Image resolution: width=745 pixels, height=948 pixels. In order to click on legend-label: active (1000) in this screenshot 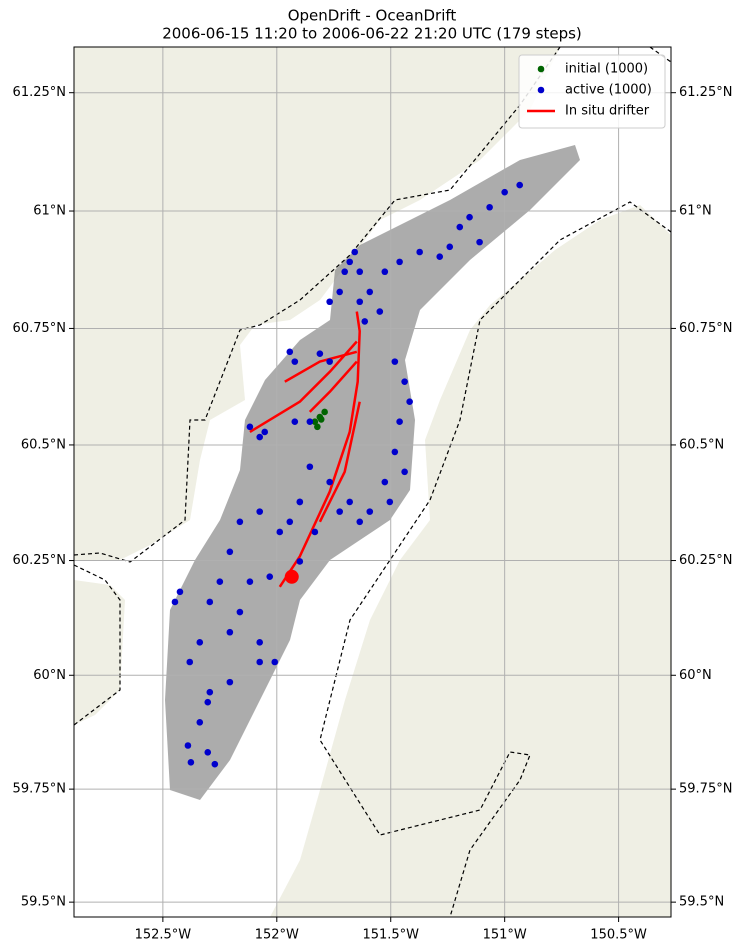, I will do `click(608, 90)`.